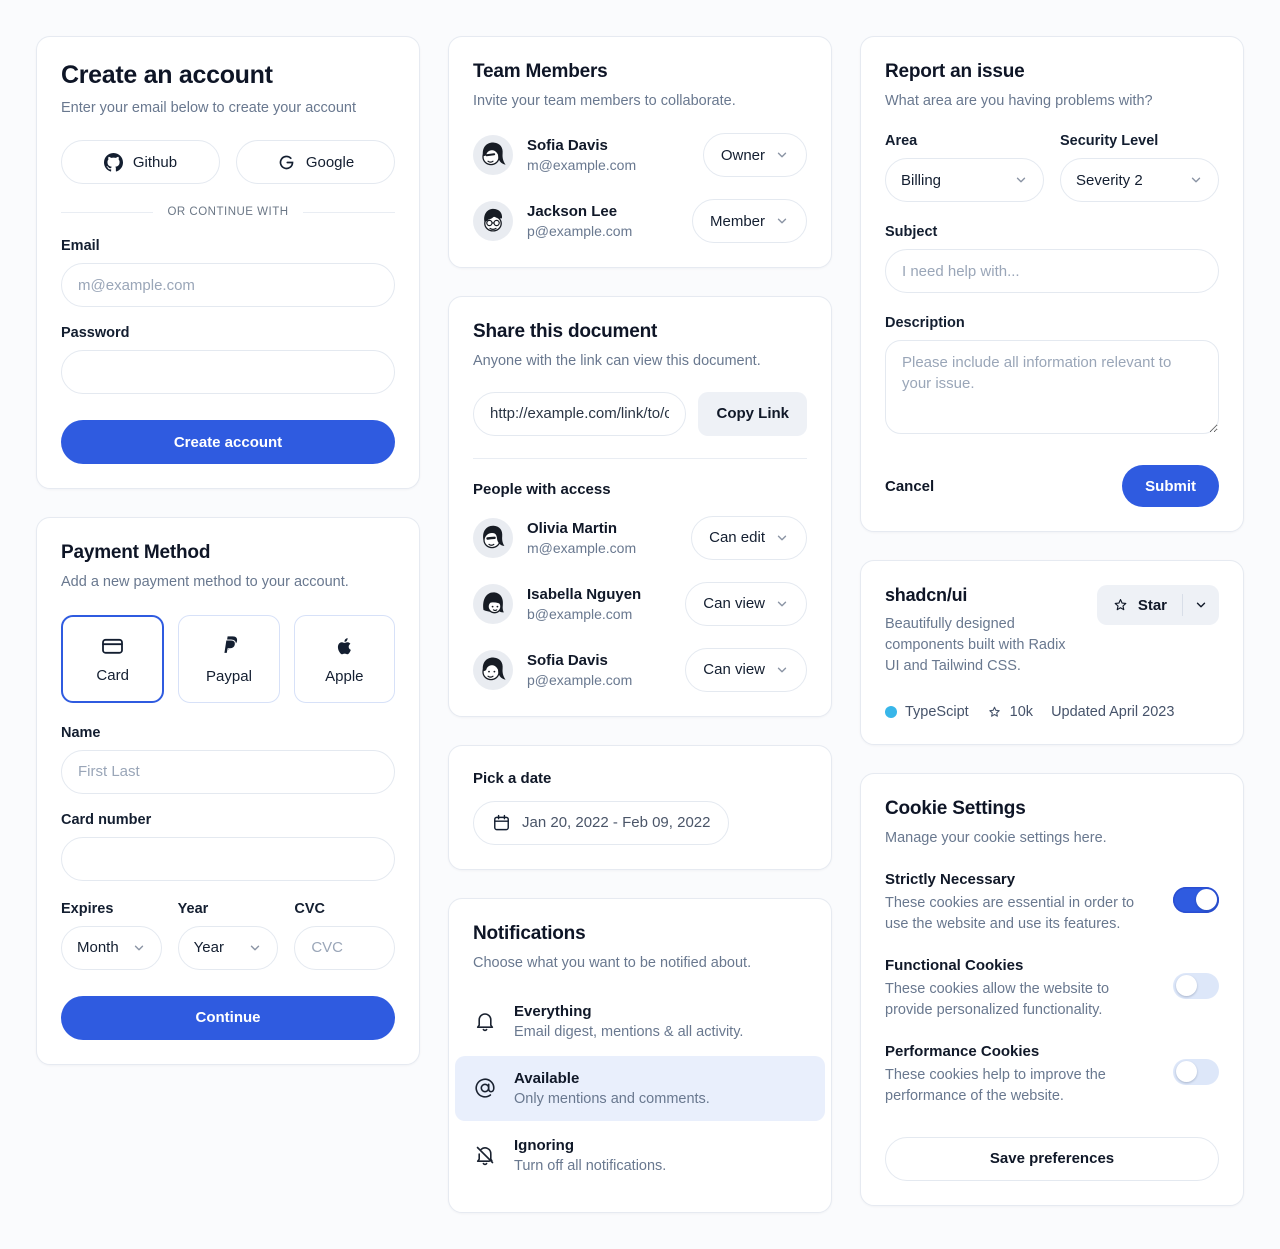 The height and width of the screenshot is (1249, 1280). What do you see at coordinates (1139, 605) in the screenshot?
I see `star-button: Star` at bounding box center [1139, 605].